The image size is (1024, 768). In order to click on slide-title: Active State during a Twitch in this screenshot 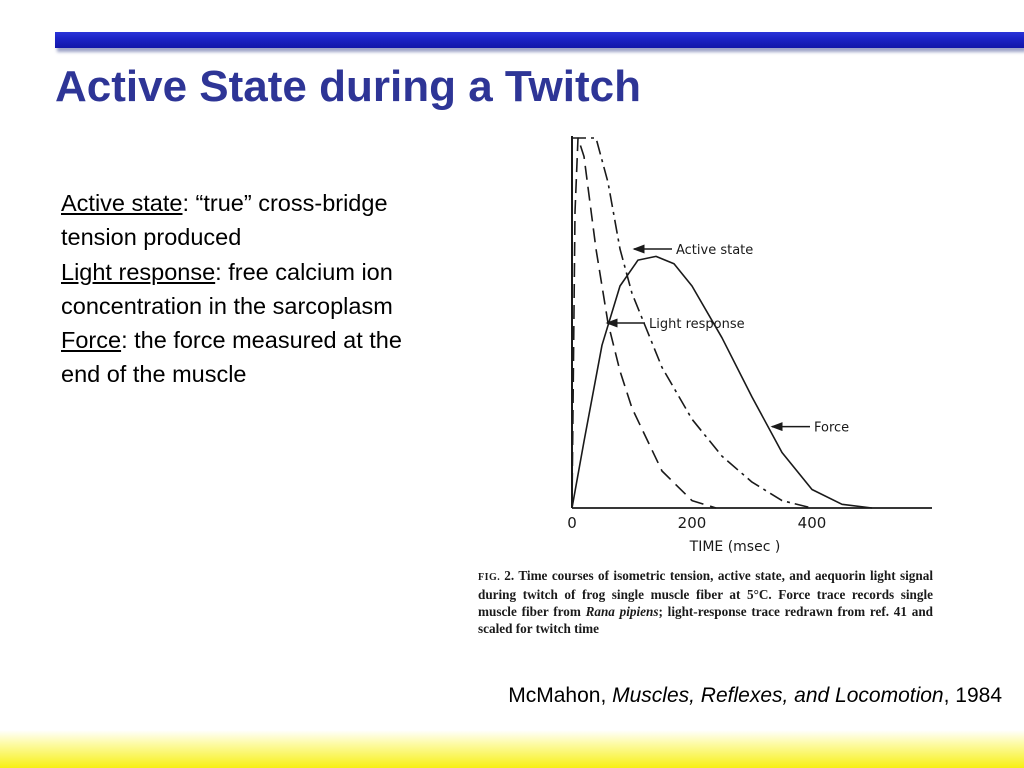, I will do `click(348, 86)`.